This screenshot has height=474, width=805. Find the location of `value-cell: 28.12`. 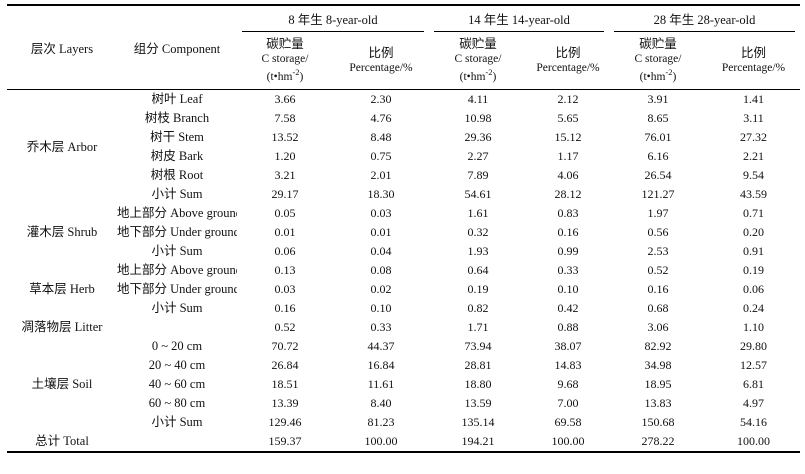

value-cell: 28.12 is located at coordinates (568, 194).